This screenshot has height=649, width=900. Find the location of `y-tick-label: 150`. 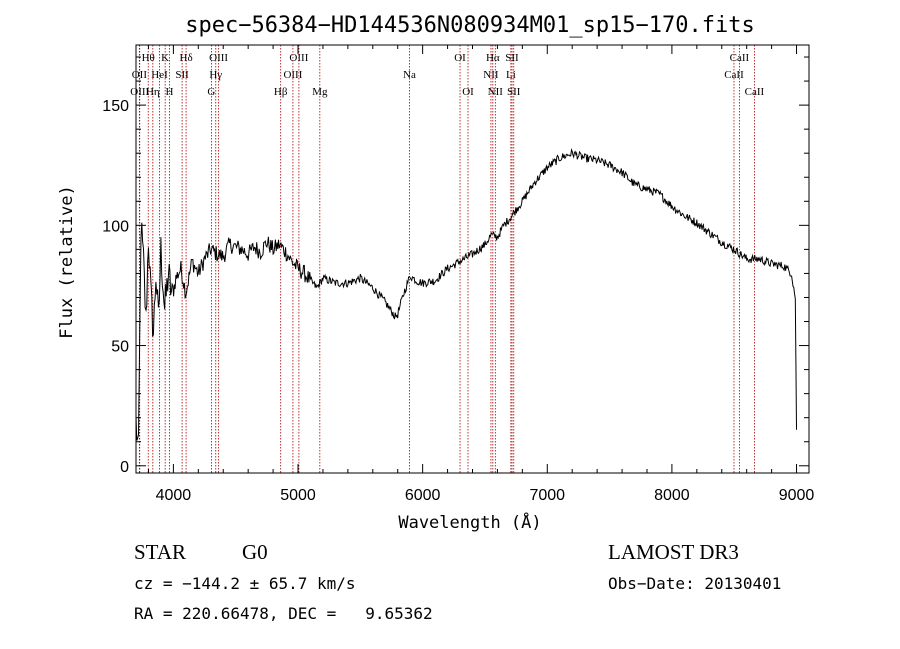

y-tick-label: 150 is located at coordinates (115, 106).